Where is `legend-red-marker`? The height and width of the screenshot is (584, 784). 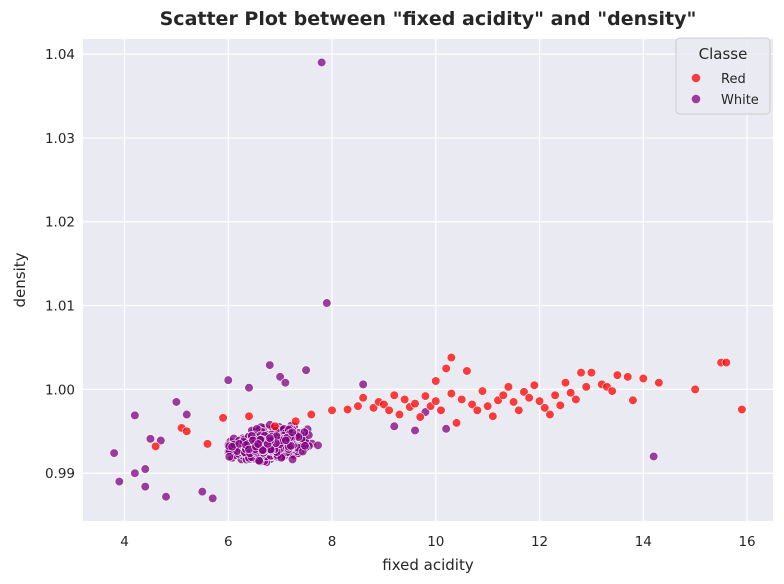
legend-red-marker is located at coordinates (696, 78).